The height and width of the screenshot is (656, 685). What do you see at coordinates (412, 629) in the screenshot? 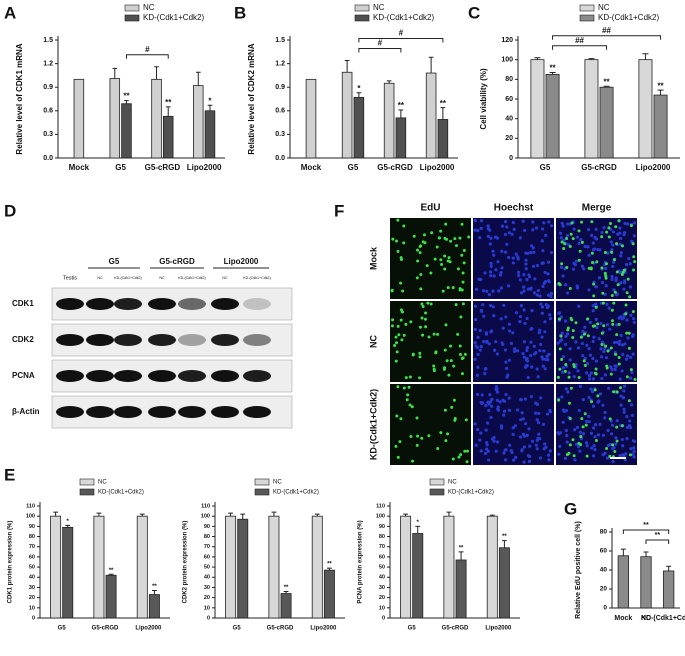
I see `x-tick-label: G5` at bounding box center [412, 629].